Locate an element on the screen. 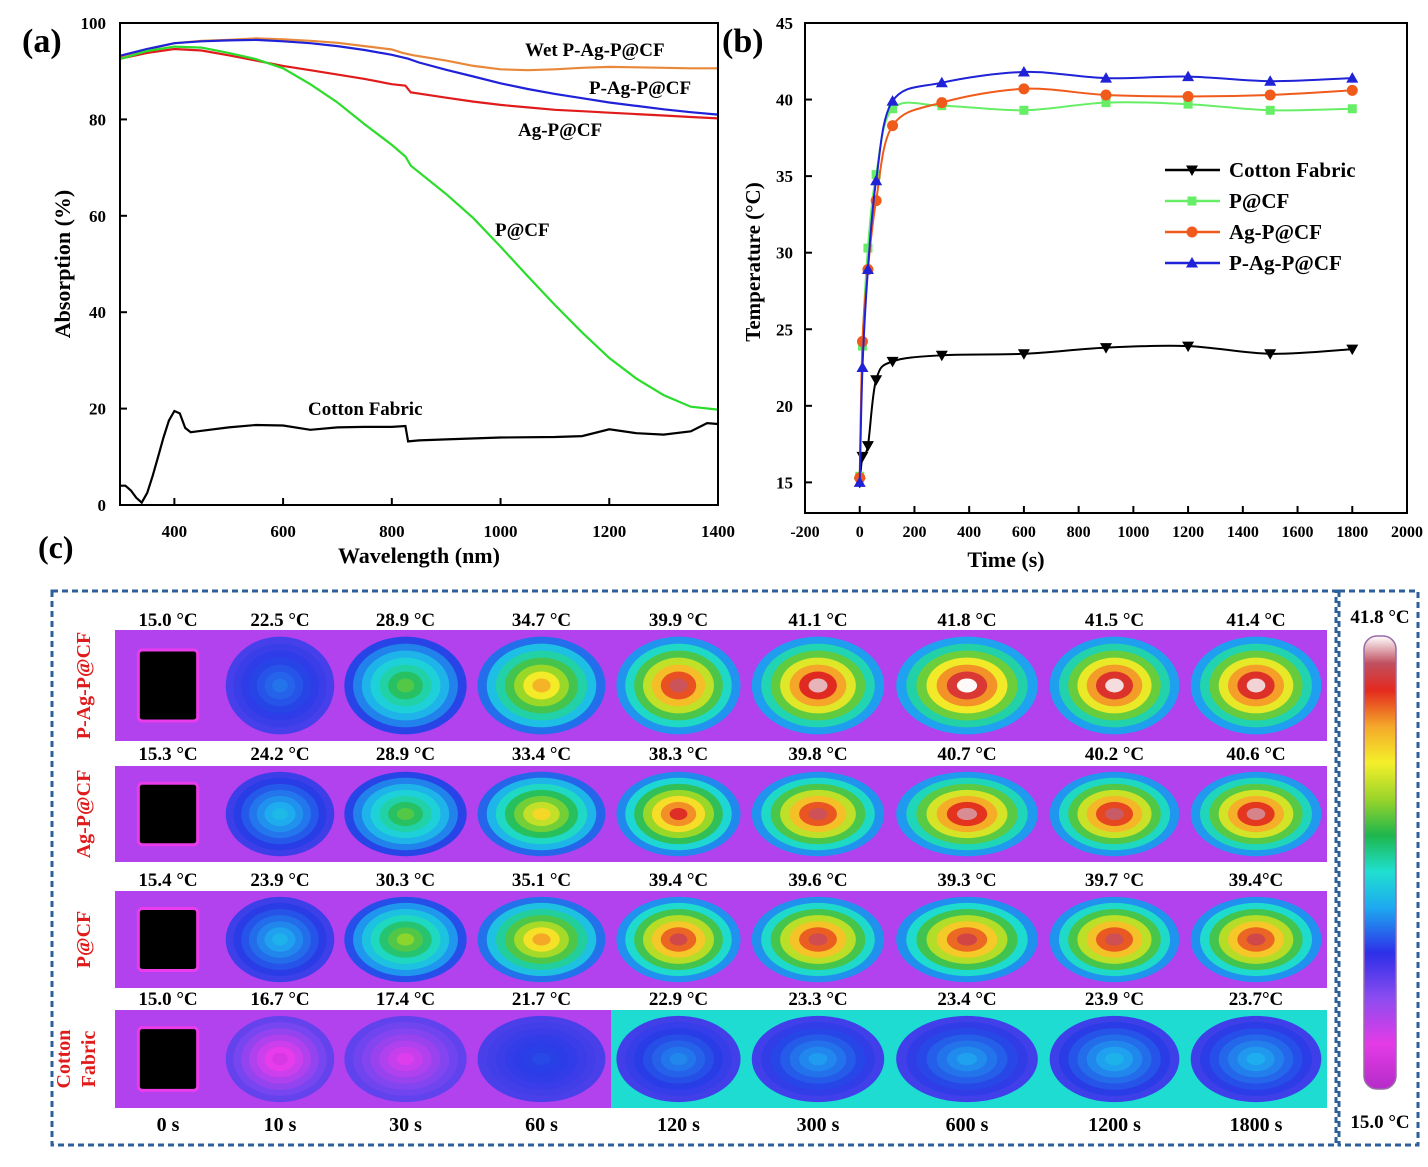 Image resolution: width=1428 pixels, height=1167 pixels. x-tick-label-b: 0 is located at coordinates (860, 532).